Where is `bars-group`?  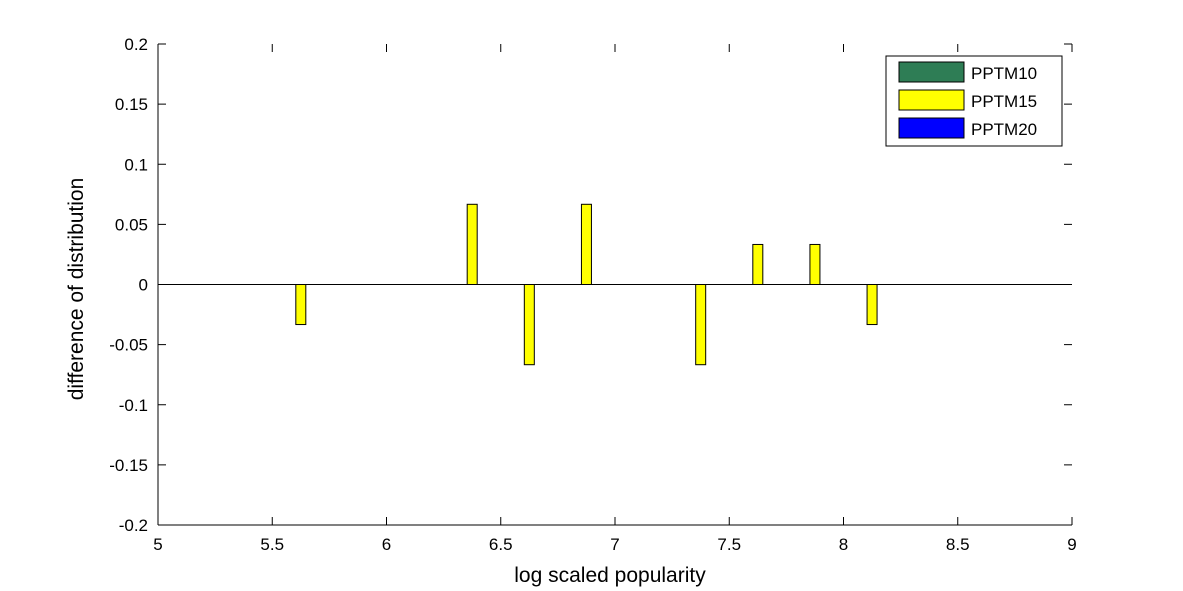 bars-group is located at coordinates (586, 284).